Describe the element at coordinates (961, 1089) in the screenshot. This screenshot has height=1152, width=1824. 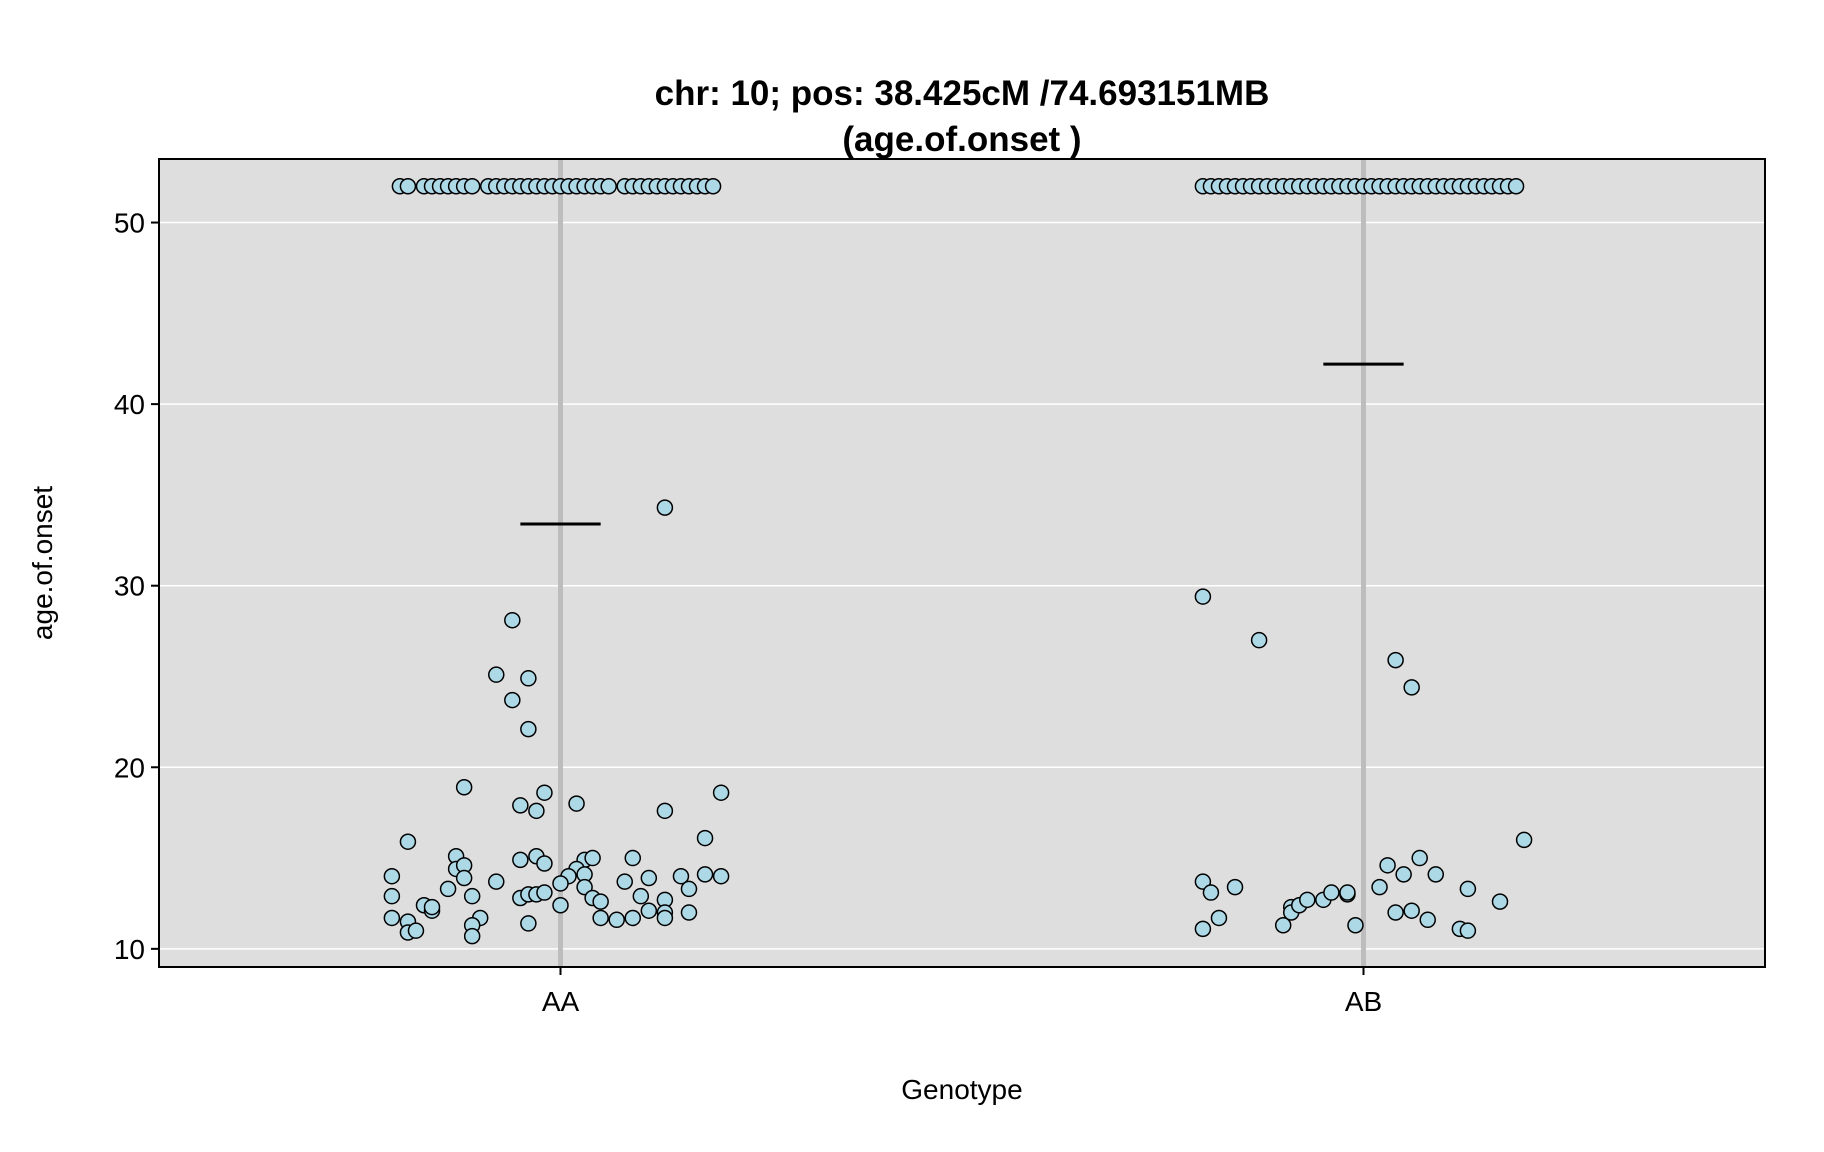
I see `x-axis-label: Genotype` at that location.